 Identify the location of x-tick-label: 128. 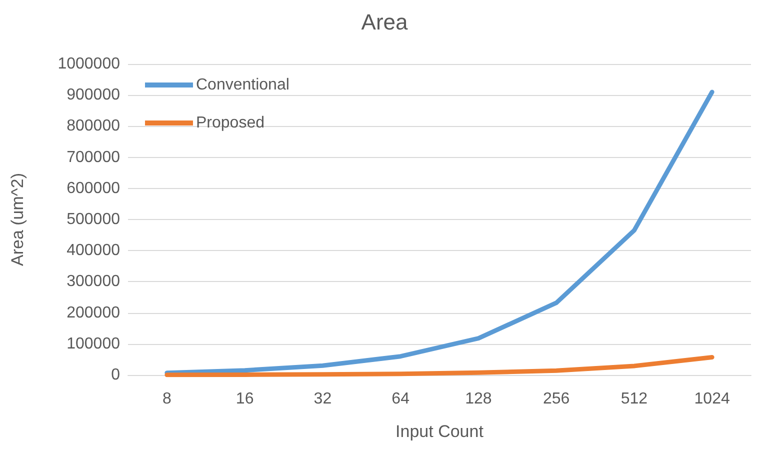
(478, 399).